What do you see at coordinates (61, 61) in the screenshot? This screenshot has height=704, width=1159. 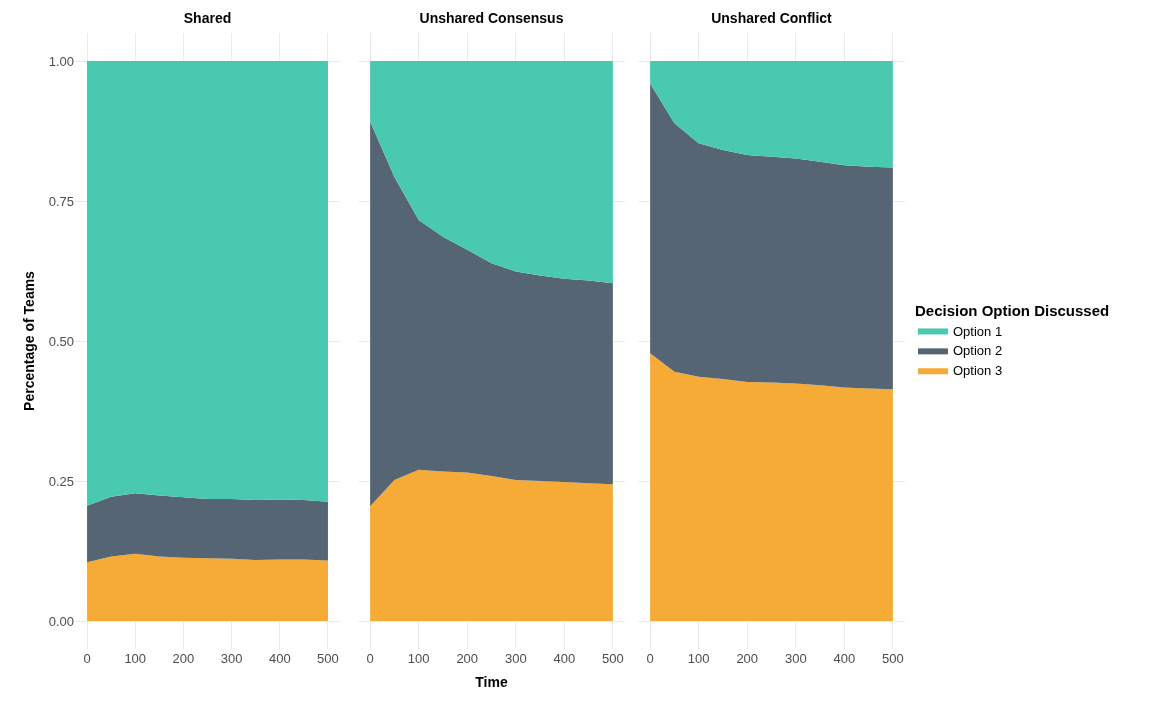 I see `y-tick-label: 1.00` at bounding box center [61, 61].